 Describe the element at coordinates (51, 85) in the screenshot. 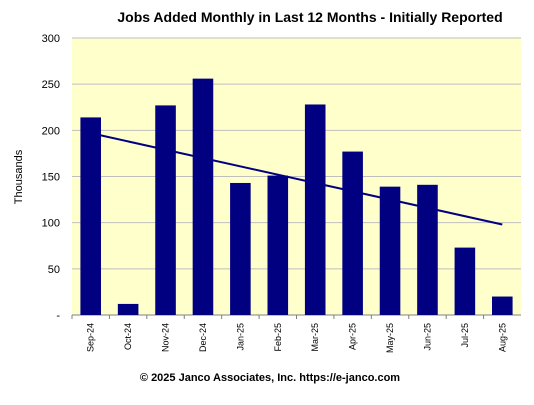

I see `y-tick-label: 250` at that location.